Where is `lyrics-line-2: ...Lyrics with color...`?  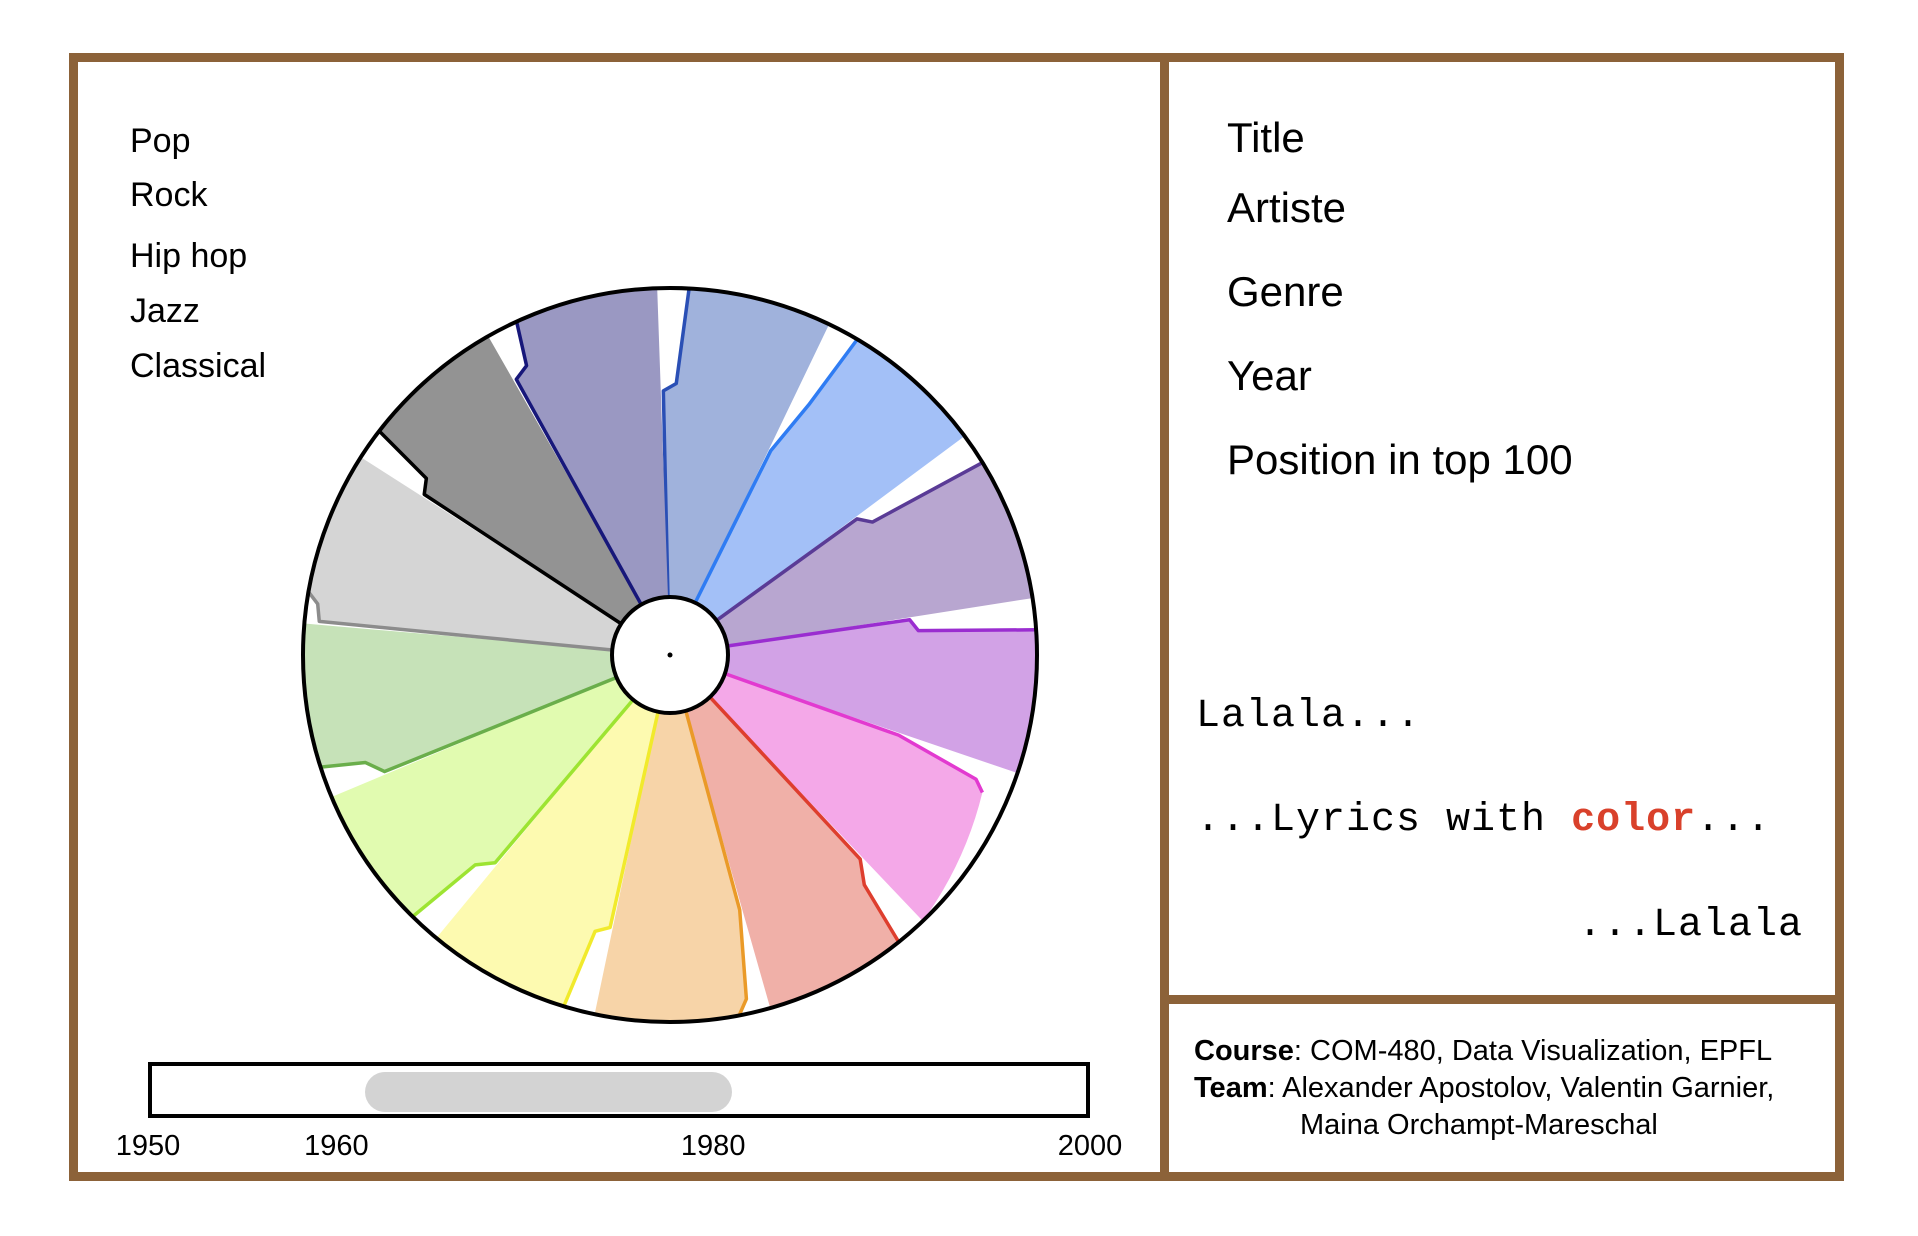
lyrics-line-2: ...Lyrics with color... is located at coordinates (1483, 820).